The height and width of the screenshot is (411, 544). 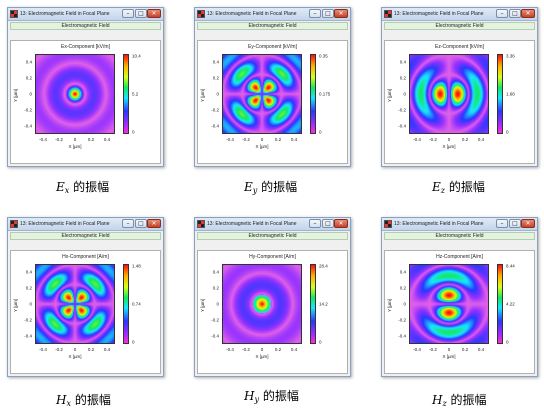 I want to click on caption-text: 的振幅, so click(x=466, y=187).